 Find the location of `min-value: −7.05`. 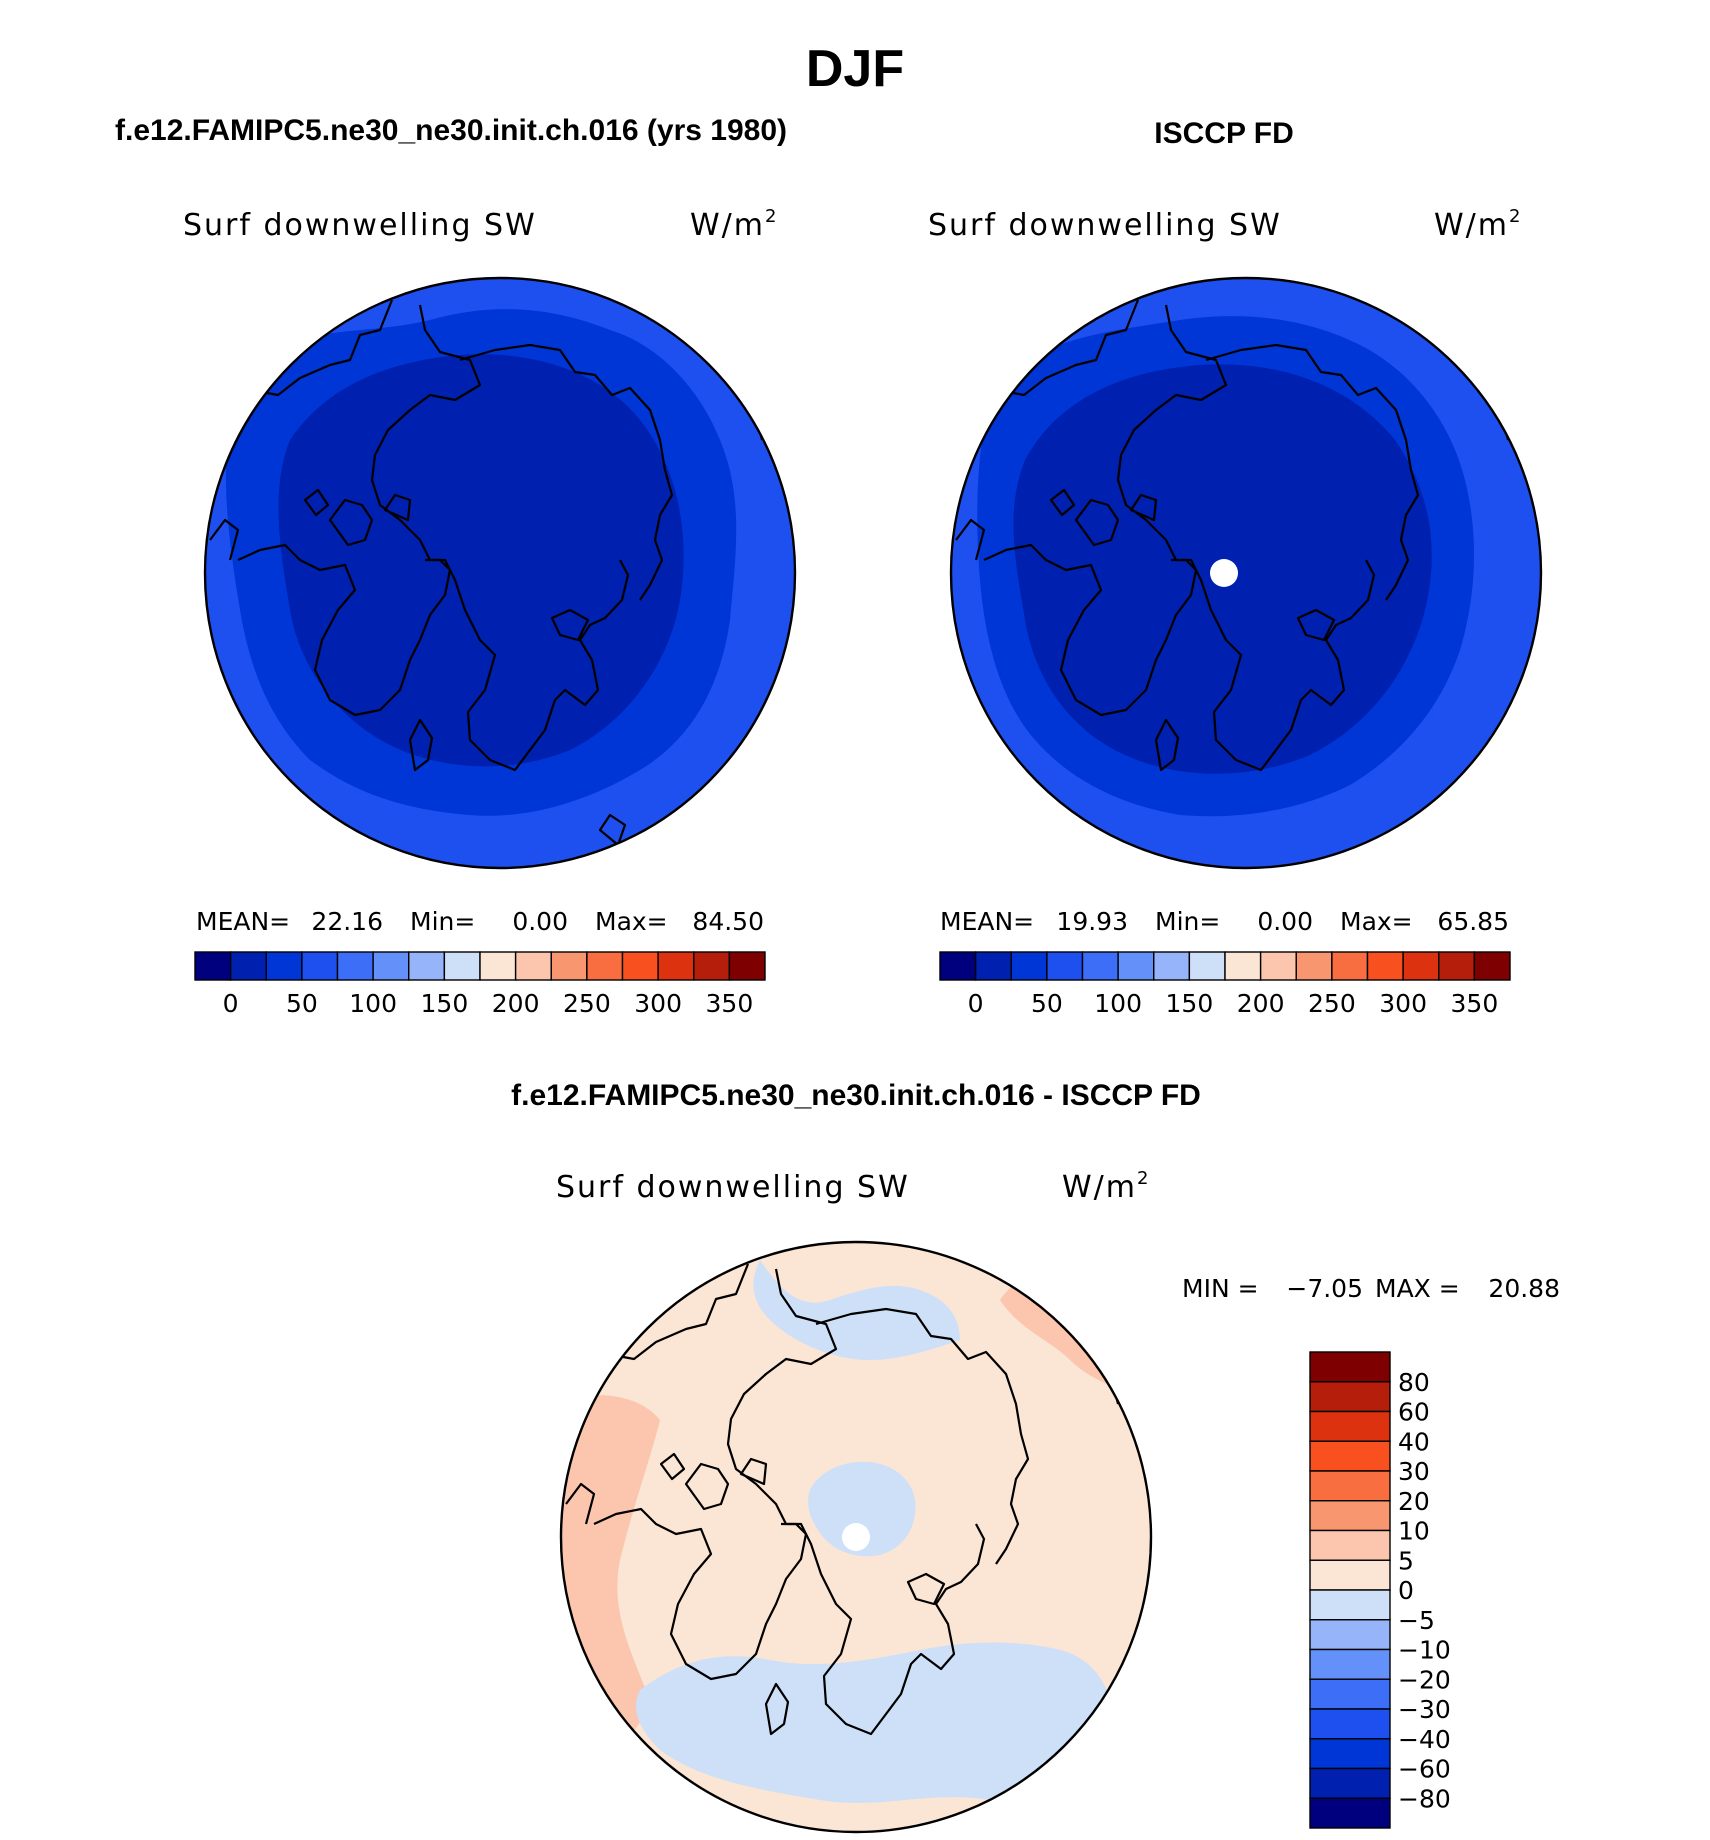

min-value: −7.05 is located at coordinates (1324, 1288).